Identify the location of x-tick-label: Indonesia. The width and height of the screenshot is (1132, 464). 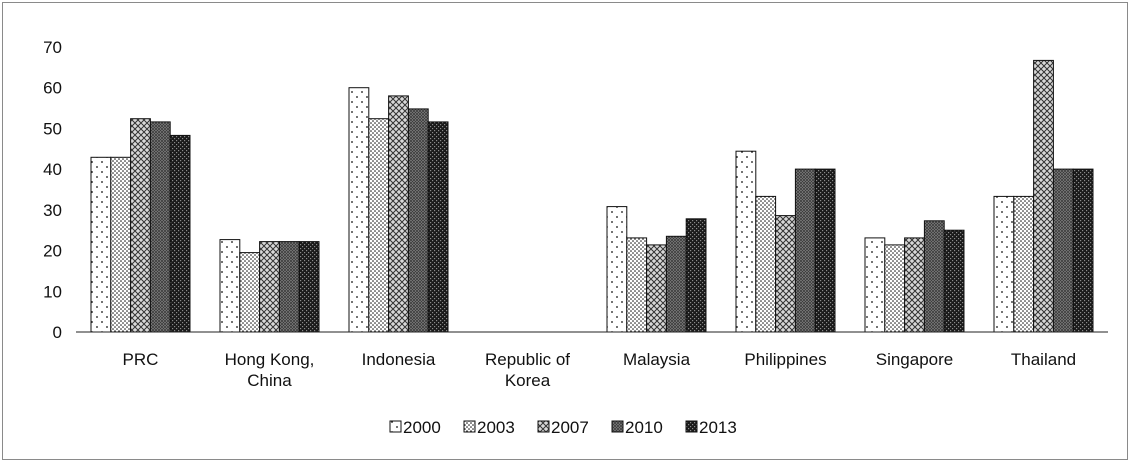
(399, 359).